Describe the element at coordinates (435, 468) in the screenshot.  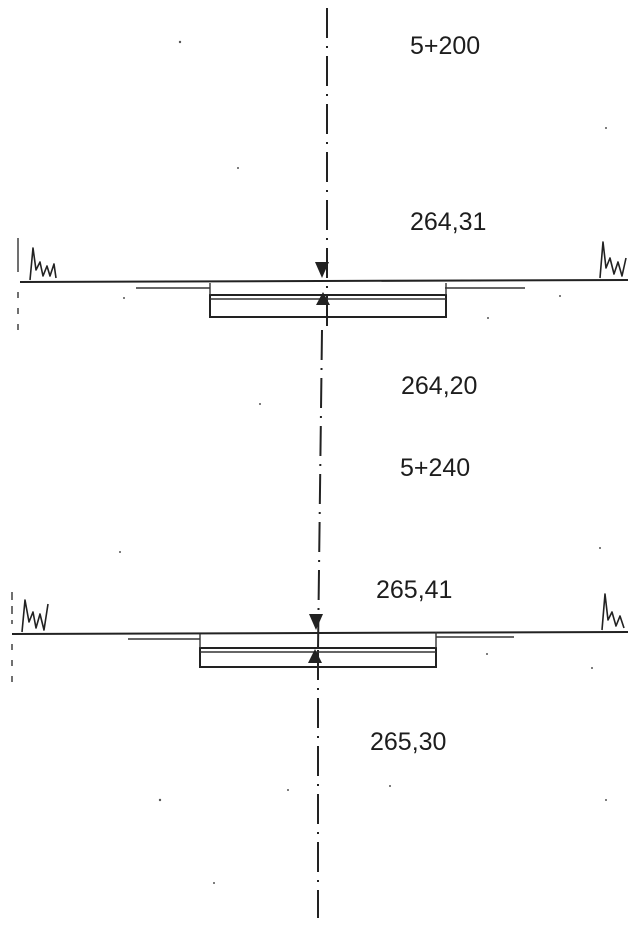
I see `chainage-label-2: 5+240` at that location.